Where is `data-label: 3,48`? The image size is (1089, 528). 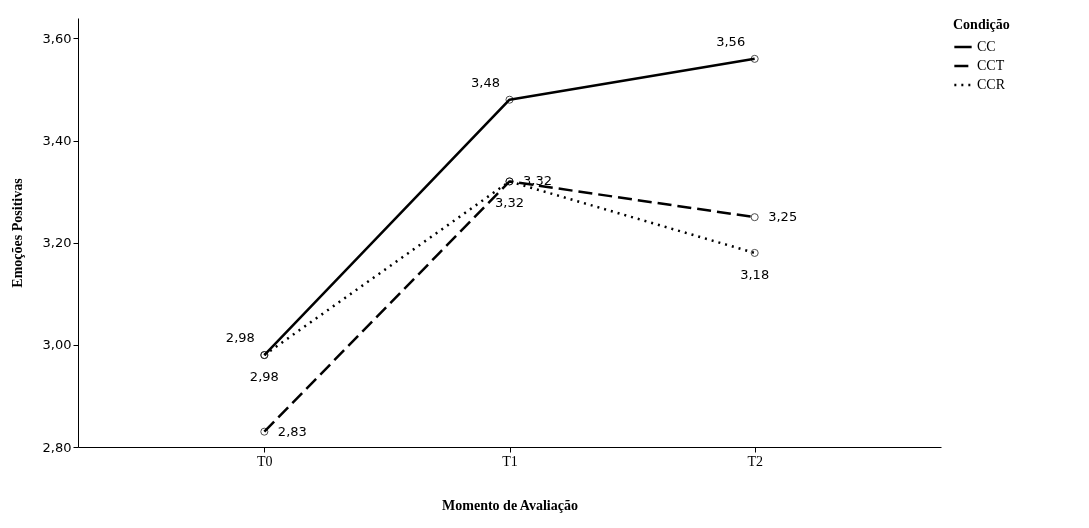 data-label: 3,48 is located at coordinates (485, 82).